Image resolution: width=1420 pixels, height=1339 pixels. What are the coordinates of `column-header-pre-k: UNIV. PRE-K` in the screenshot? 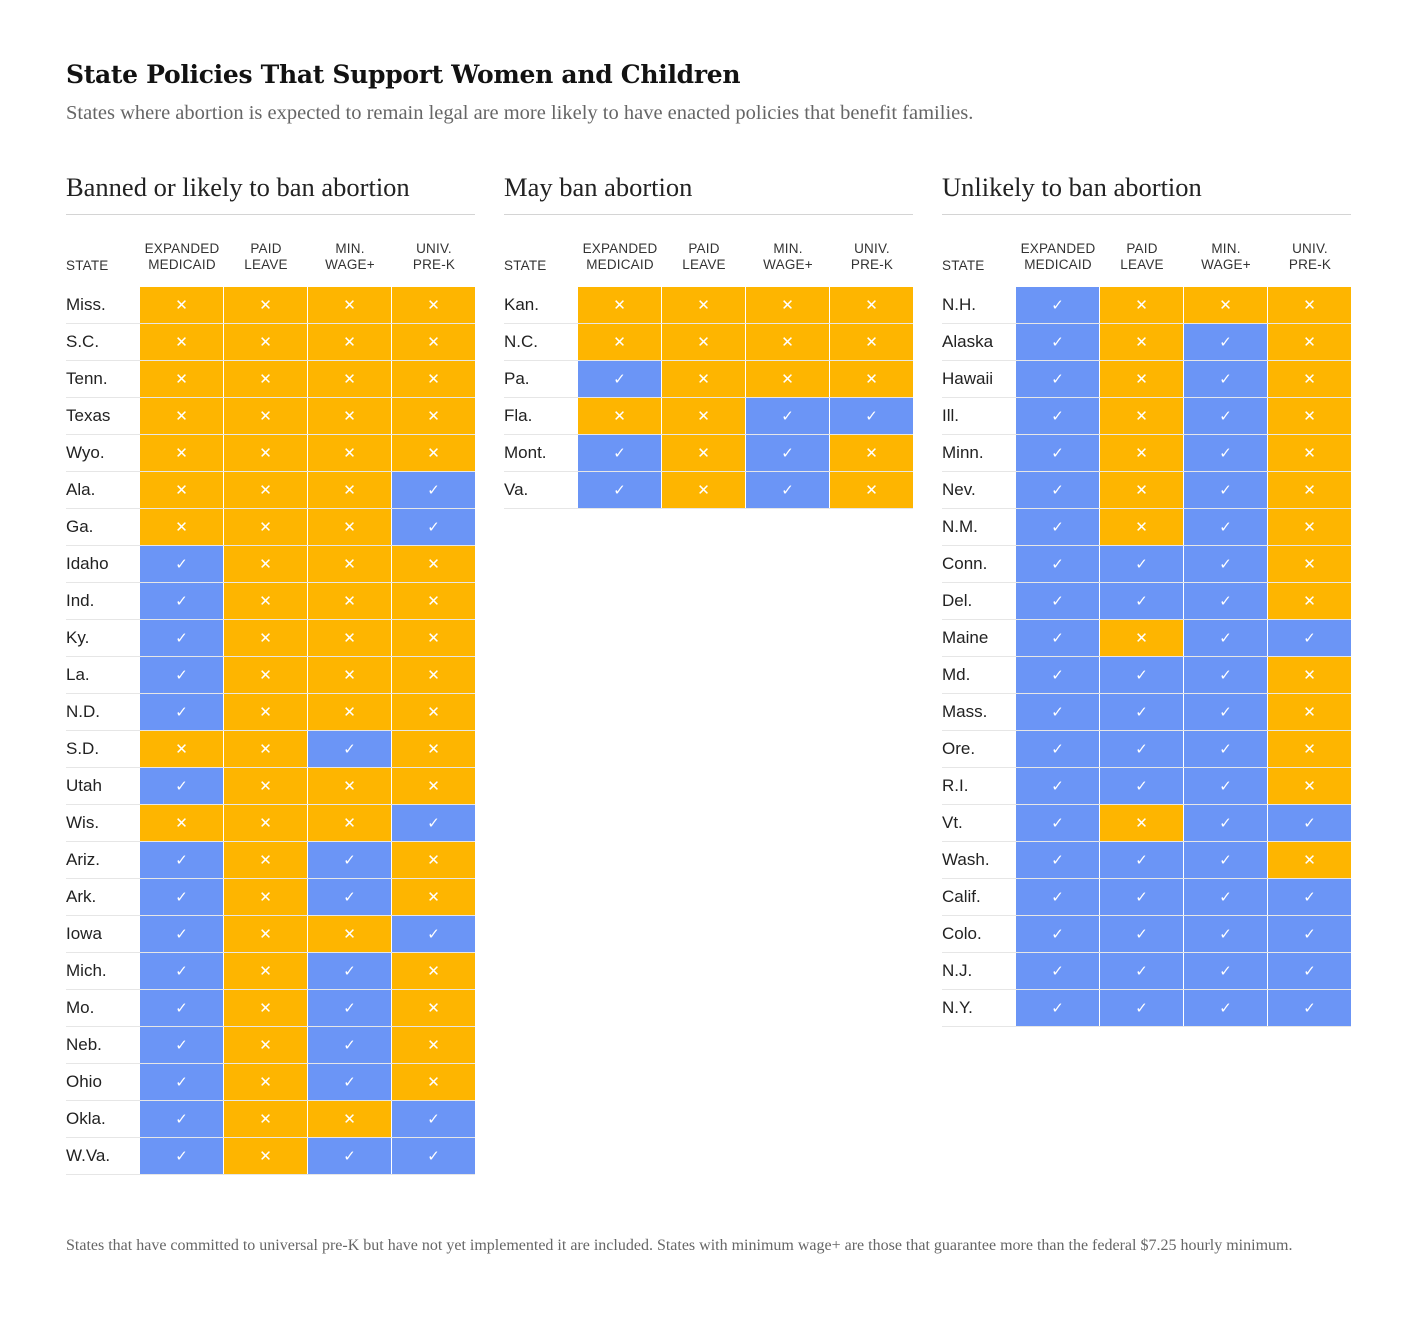 It's located at (872, 256).